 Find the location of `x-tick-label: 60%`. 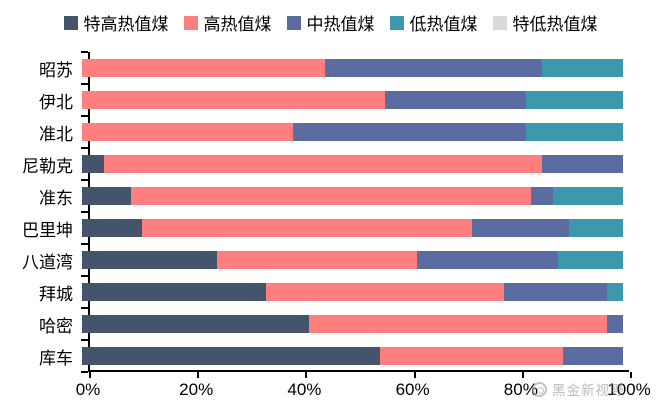

x-tick-label: 60% is located at coordinates (412, 389).